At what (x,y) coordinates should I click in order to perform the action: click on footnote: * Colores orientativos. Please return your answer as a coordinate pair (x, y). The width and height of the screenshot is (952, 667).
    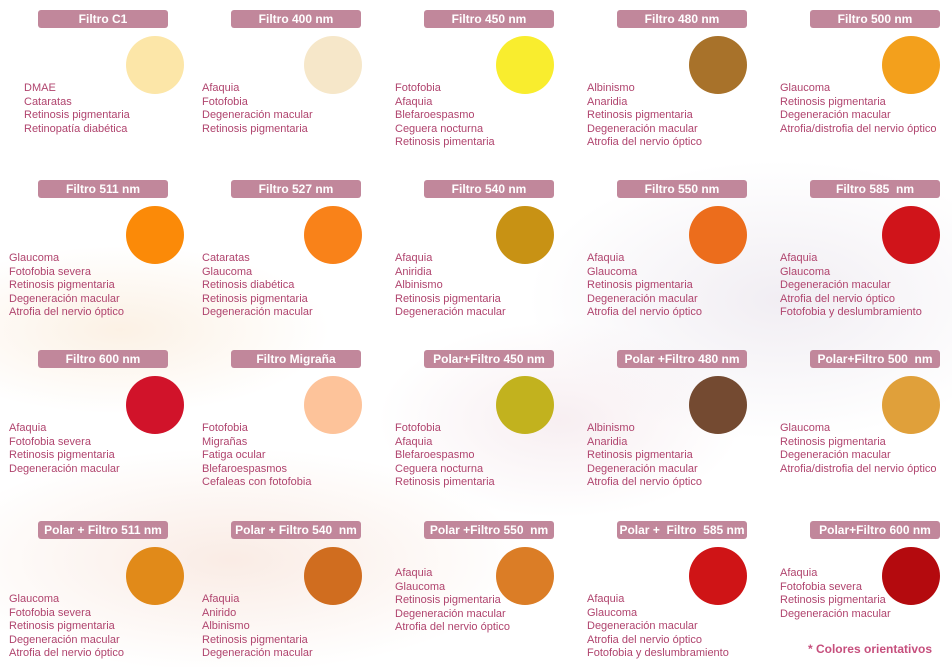
    Looking at the image, I should click on (869, 649).